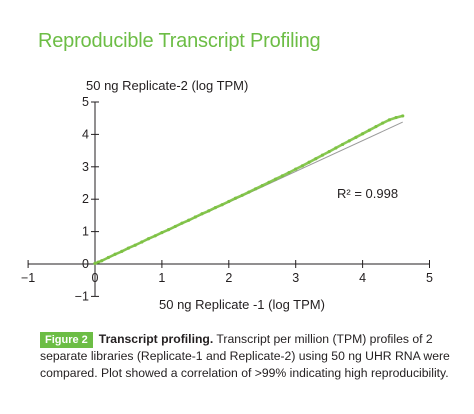 The image size is (474, 414). What do you see at coordinates (85, 134) in the screenshot?
I see `y-tick-label: 4` at bounding box center [85, 134].